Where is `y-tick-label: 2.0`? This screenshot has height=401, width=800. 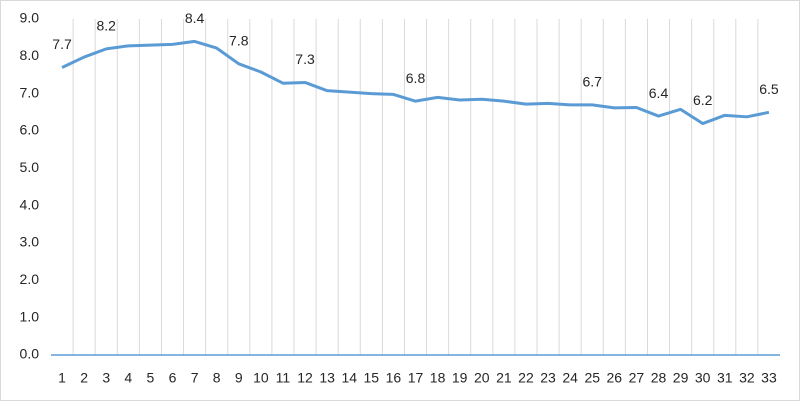 y-tick-label: 2.0 is located at coordinates (30, 279).